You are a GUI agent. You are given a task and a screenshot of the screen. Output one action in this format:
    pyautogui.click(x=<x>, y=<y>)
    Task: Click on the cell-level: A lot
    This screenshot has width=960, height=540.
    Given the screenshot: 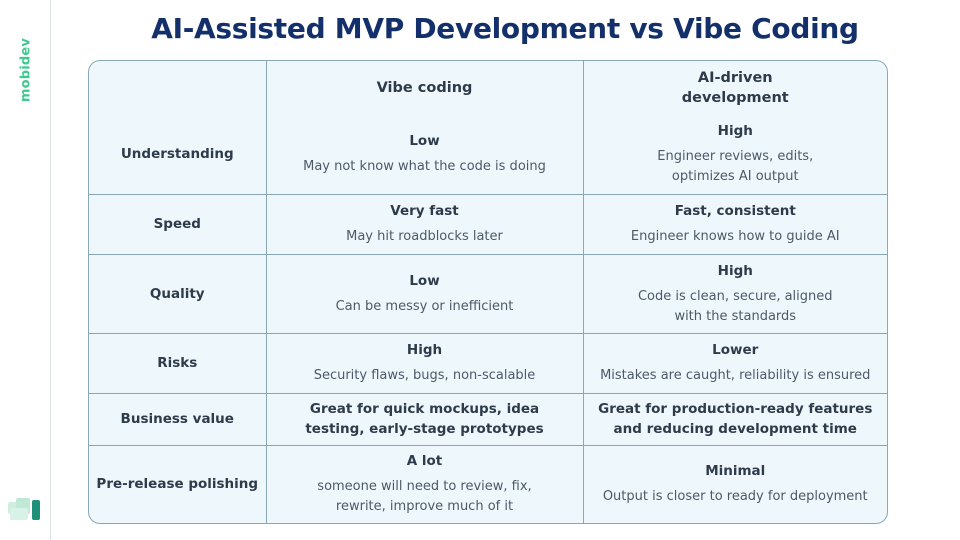 What is the action you would take?
    pyautogui.click(x=424, y=461)
    